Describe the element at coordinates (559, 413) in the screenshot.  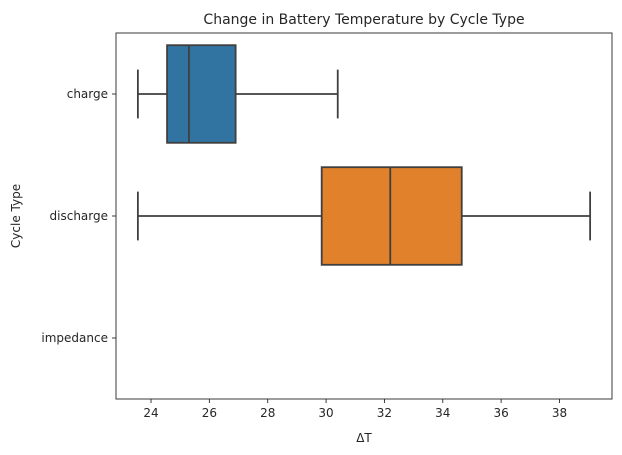
I see `x-tick-label: 38` at that location.